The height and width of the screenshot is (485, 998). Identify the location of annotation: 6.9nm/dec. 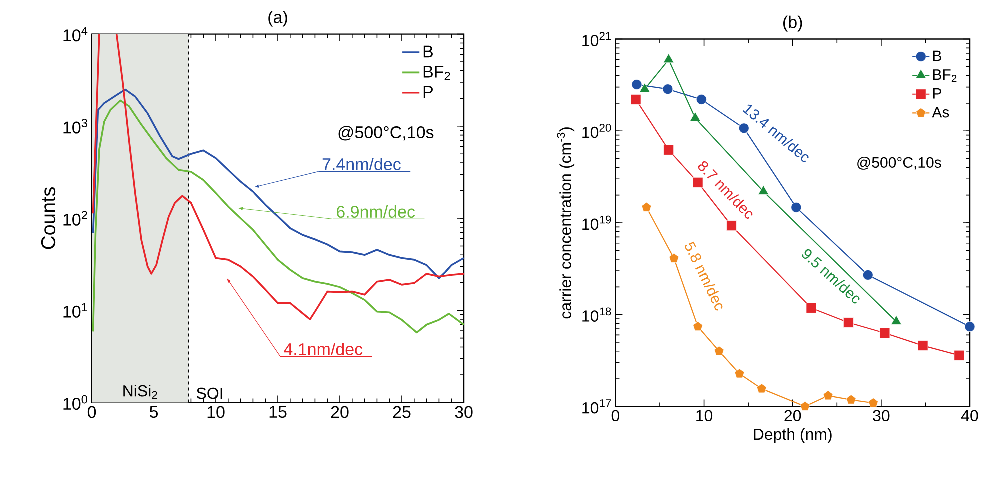
(376, 212).